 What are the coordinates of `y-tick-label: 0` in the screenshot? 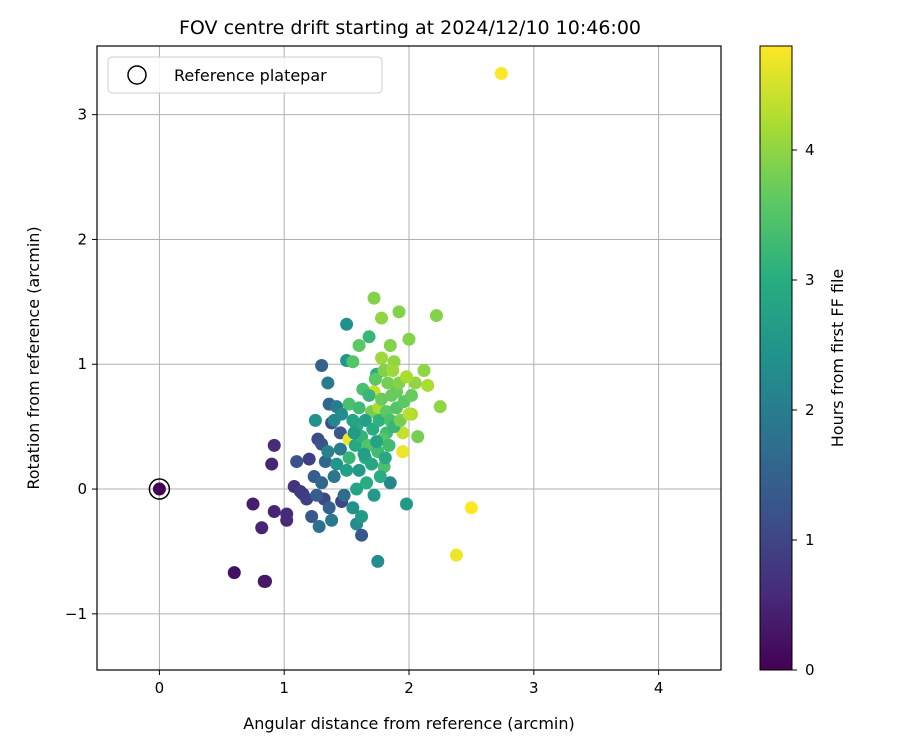 It's located at (82, 489).